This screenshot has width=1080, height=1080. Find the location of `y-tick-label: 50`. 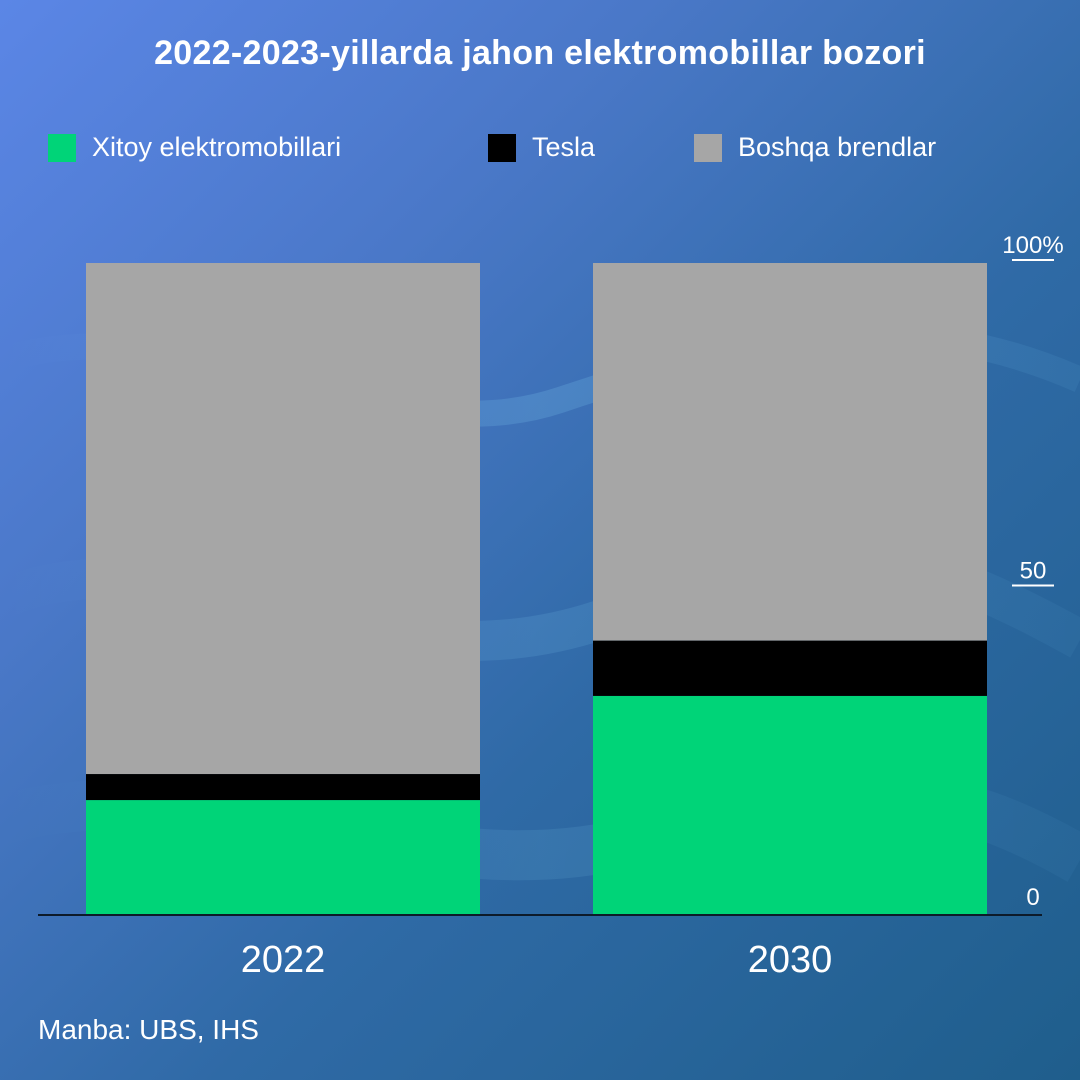

y-tick-label: 50 is located at coordinates (1033, 571).